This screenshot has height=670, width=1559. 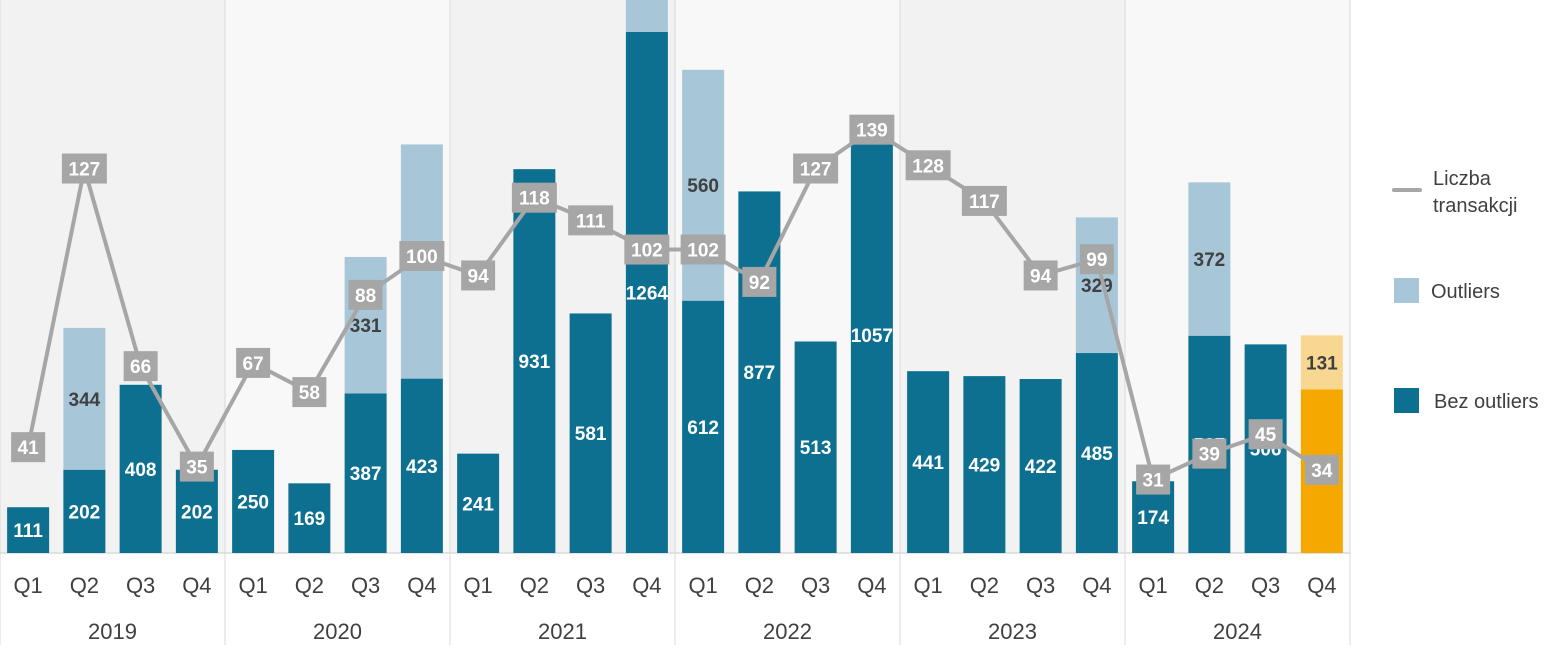 What do you see at coordinates (112, 631) in the screenshot?
I see `tick-label-year: 2019` at bounding box center [112, 631].